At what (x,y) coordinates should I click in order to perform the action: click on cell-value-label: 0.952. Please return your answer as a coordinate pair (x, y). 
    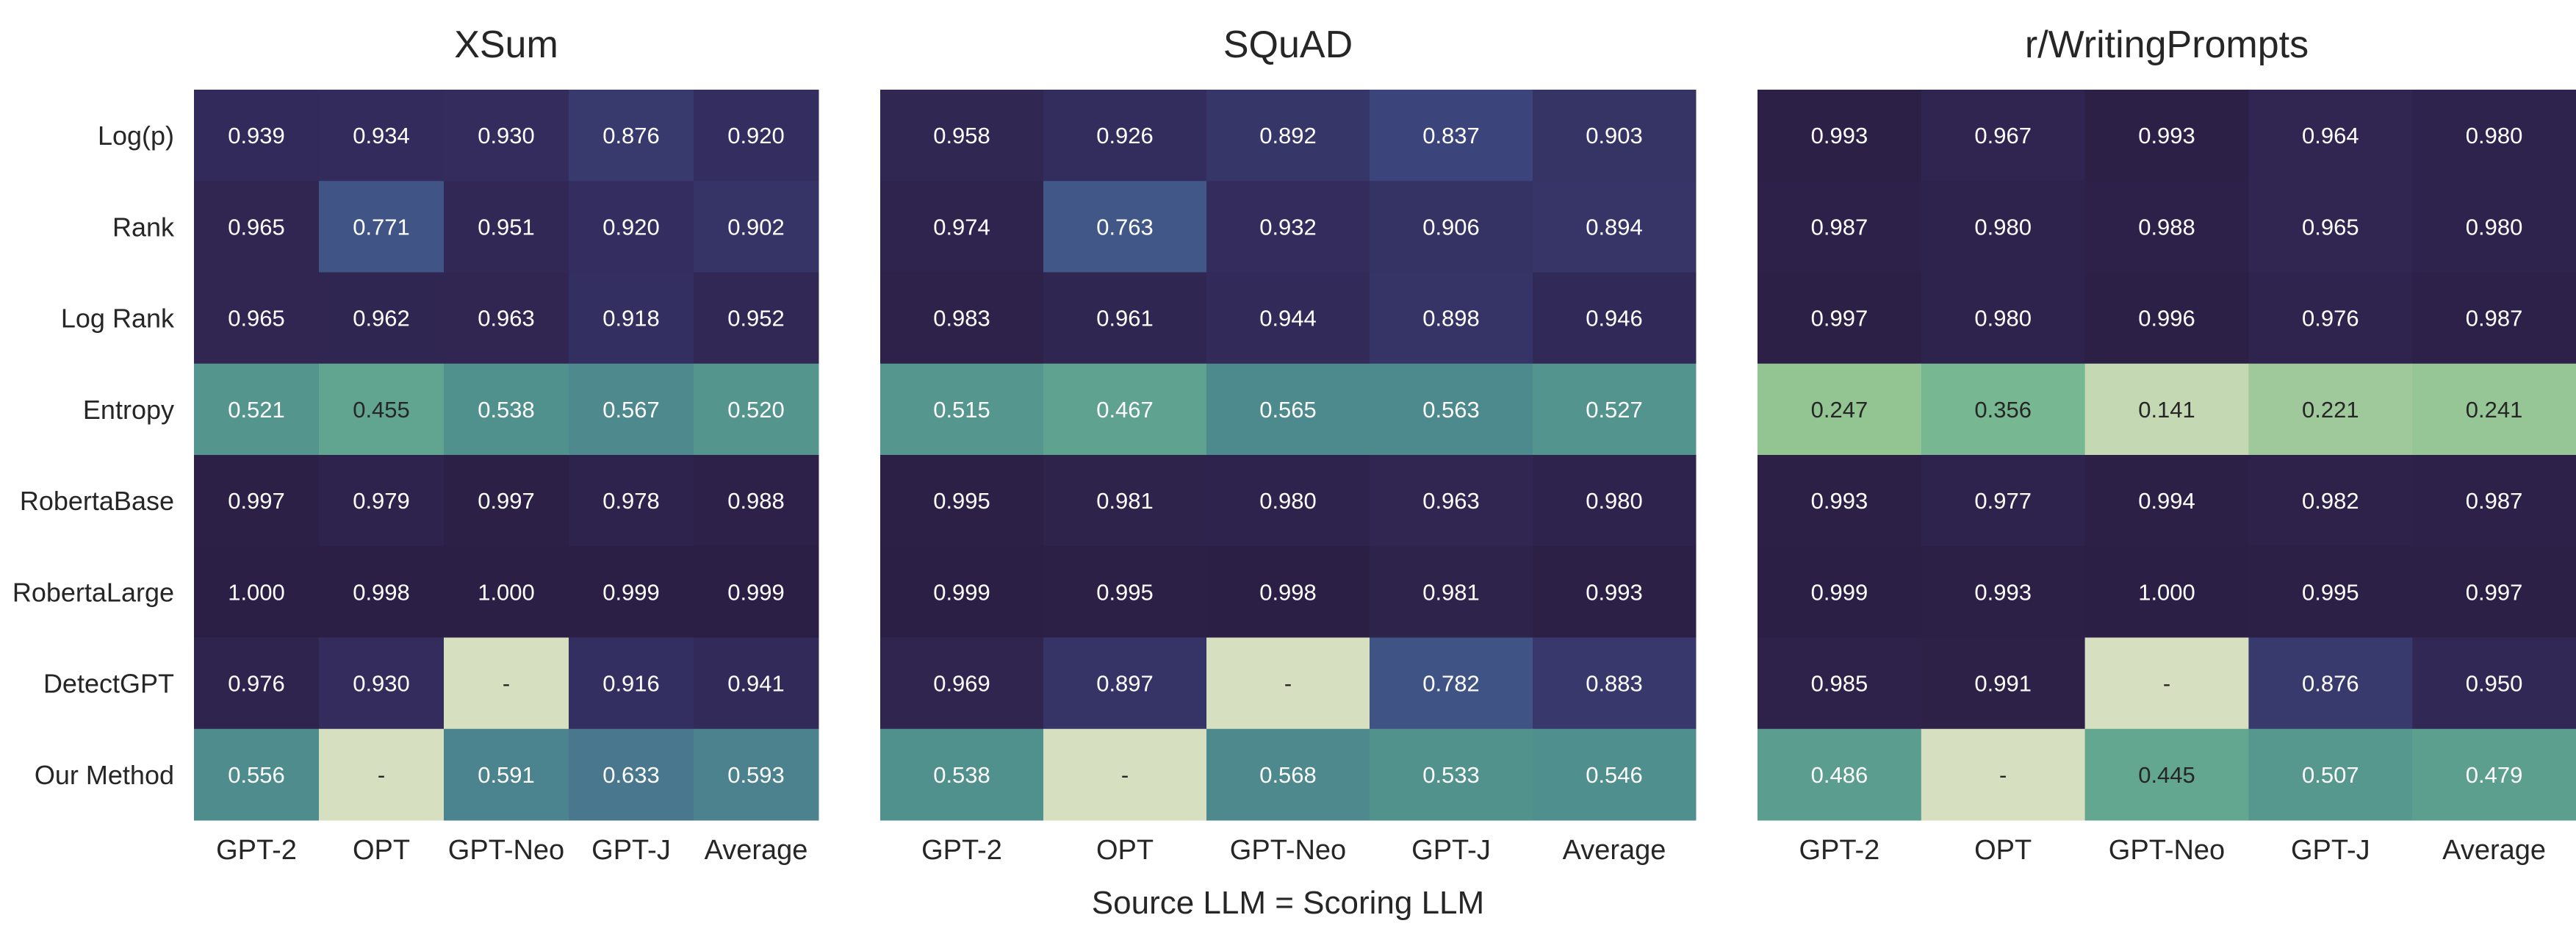
    Looking at the image, I should click on (756, 318).